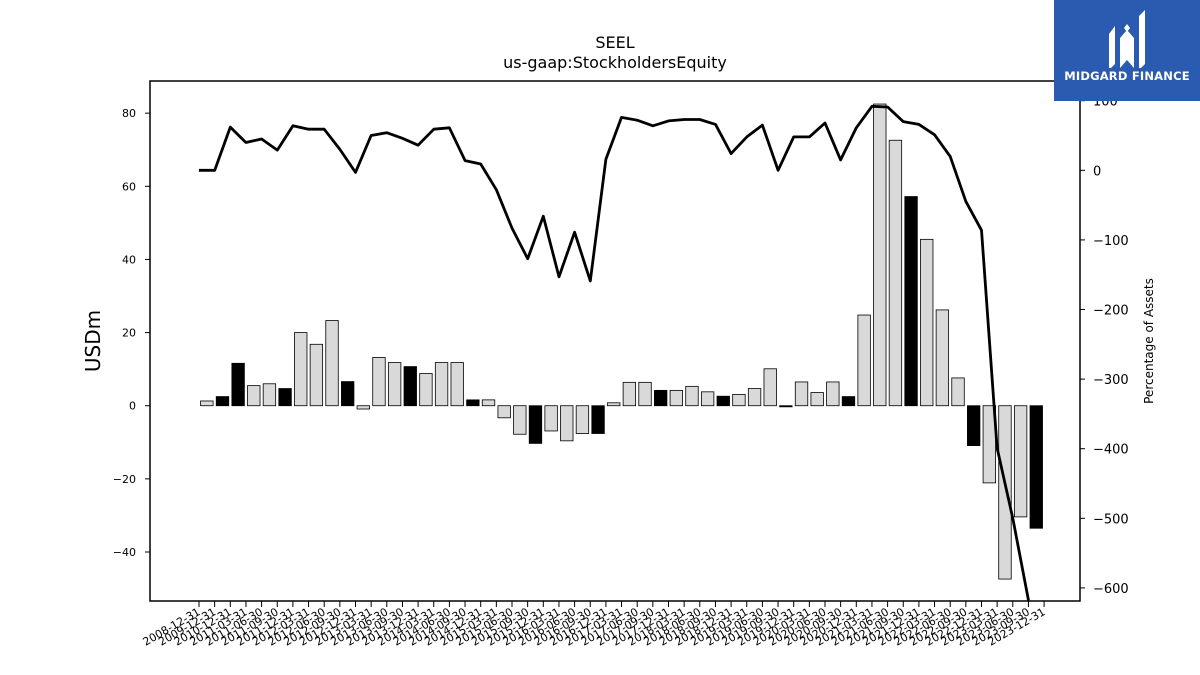 The width and height of the screenshot is (1200, 675). What do you see at coordinates (1111, 450) in the screenshot?
I see `y2-tick-label: −400` at bounding box center [1111, 450].